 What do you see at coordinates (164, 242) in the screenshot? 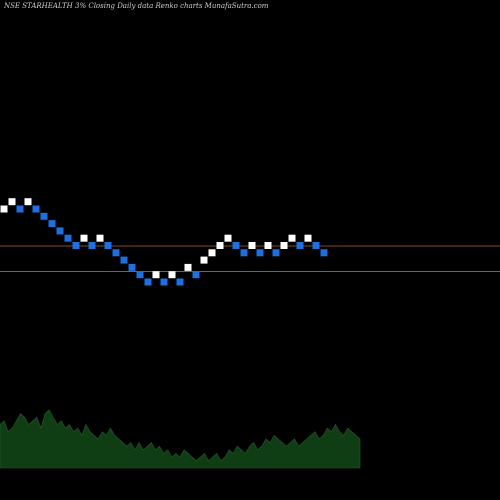
I see `renko-bricks` at bounding box center [164, 242].